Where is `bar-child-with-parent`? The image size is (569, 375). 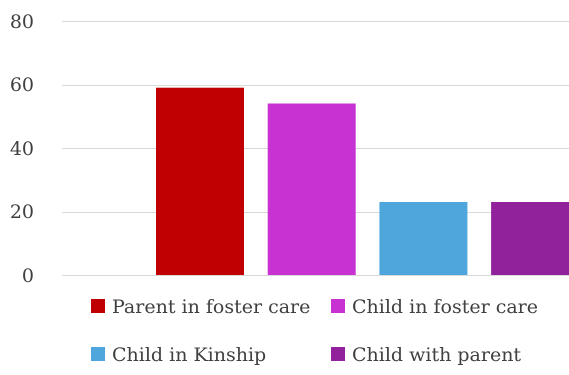 bar-child-with-parent is located at coordinates (530, 238).